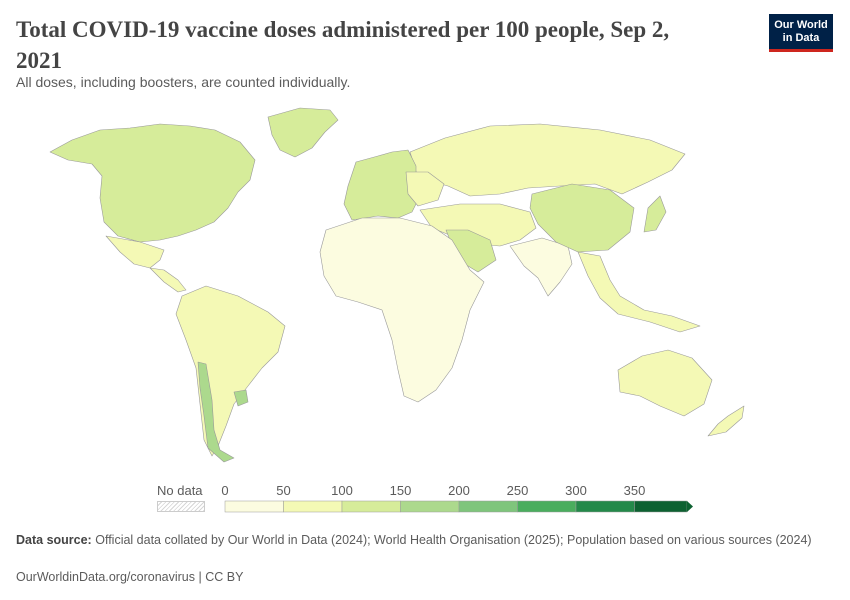 This screenshot has height=600, width=850. I want to click on region-new-zealand, so click(726, 421).